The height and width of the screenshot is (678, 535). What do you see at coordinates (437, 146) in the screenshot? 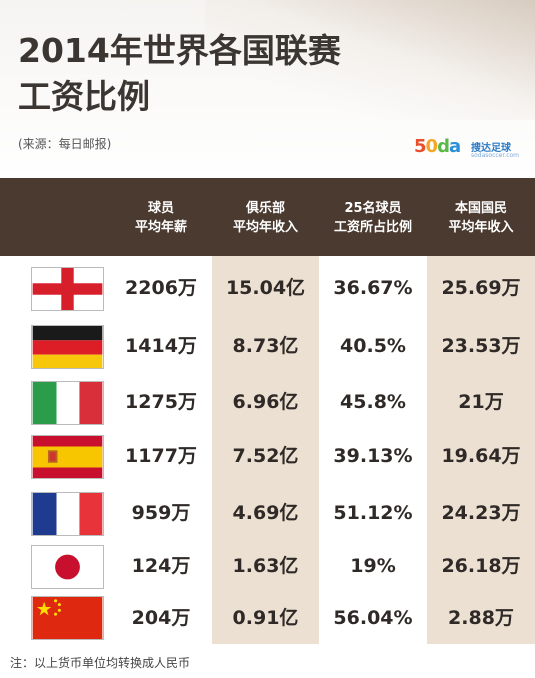
I see `logo-digits: 50da` at bounding box center [437, 146].